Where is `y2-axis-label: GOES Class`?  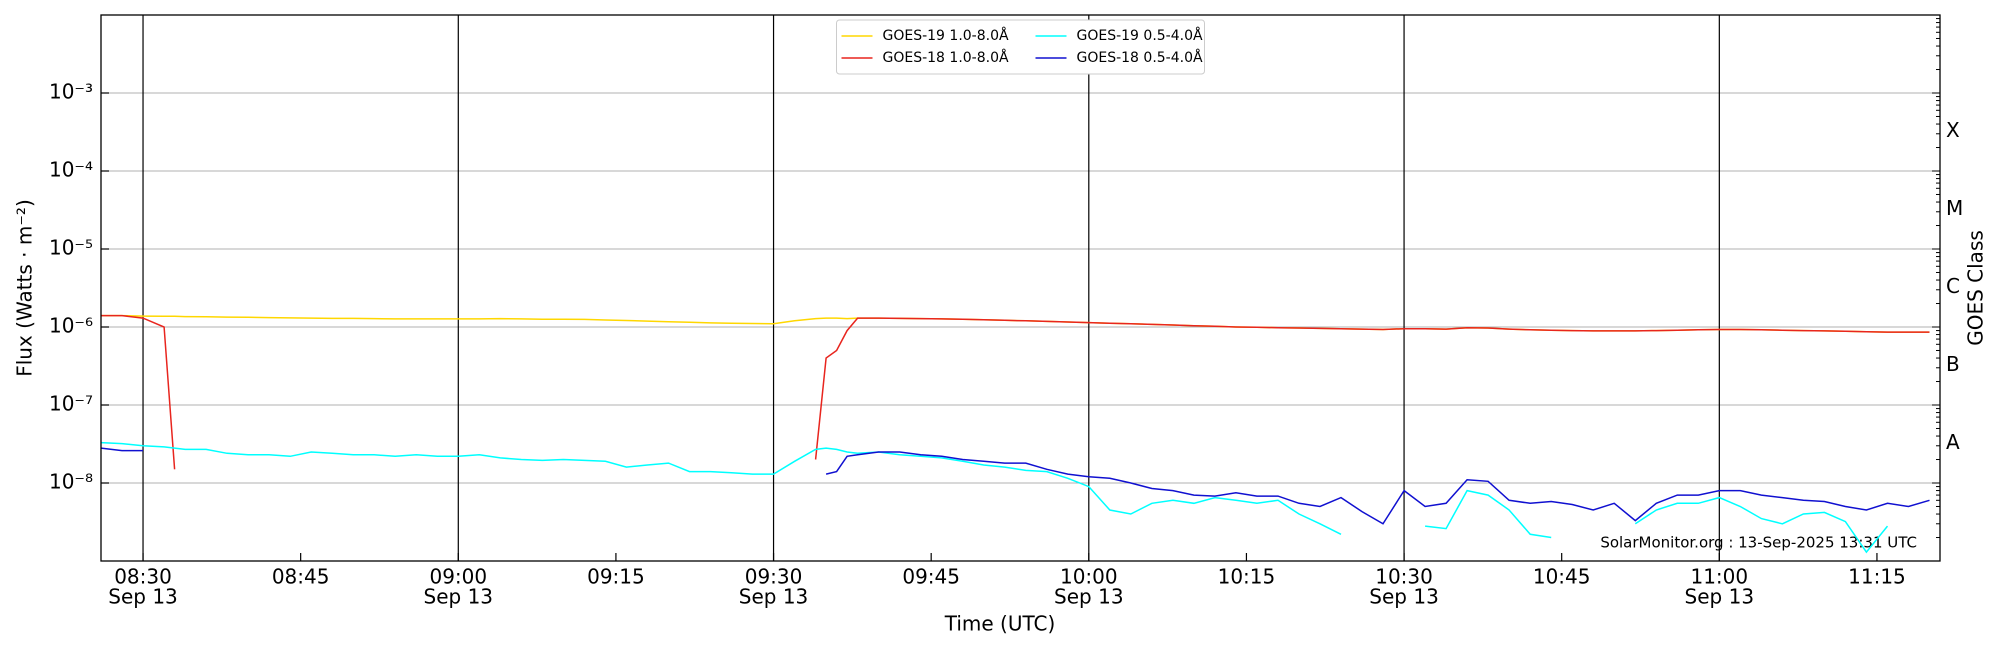 y2-axis-label: GOES Class is located at coordinates (1976, 288).